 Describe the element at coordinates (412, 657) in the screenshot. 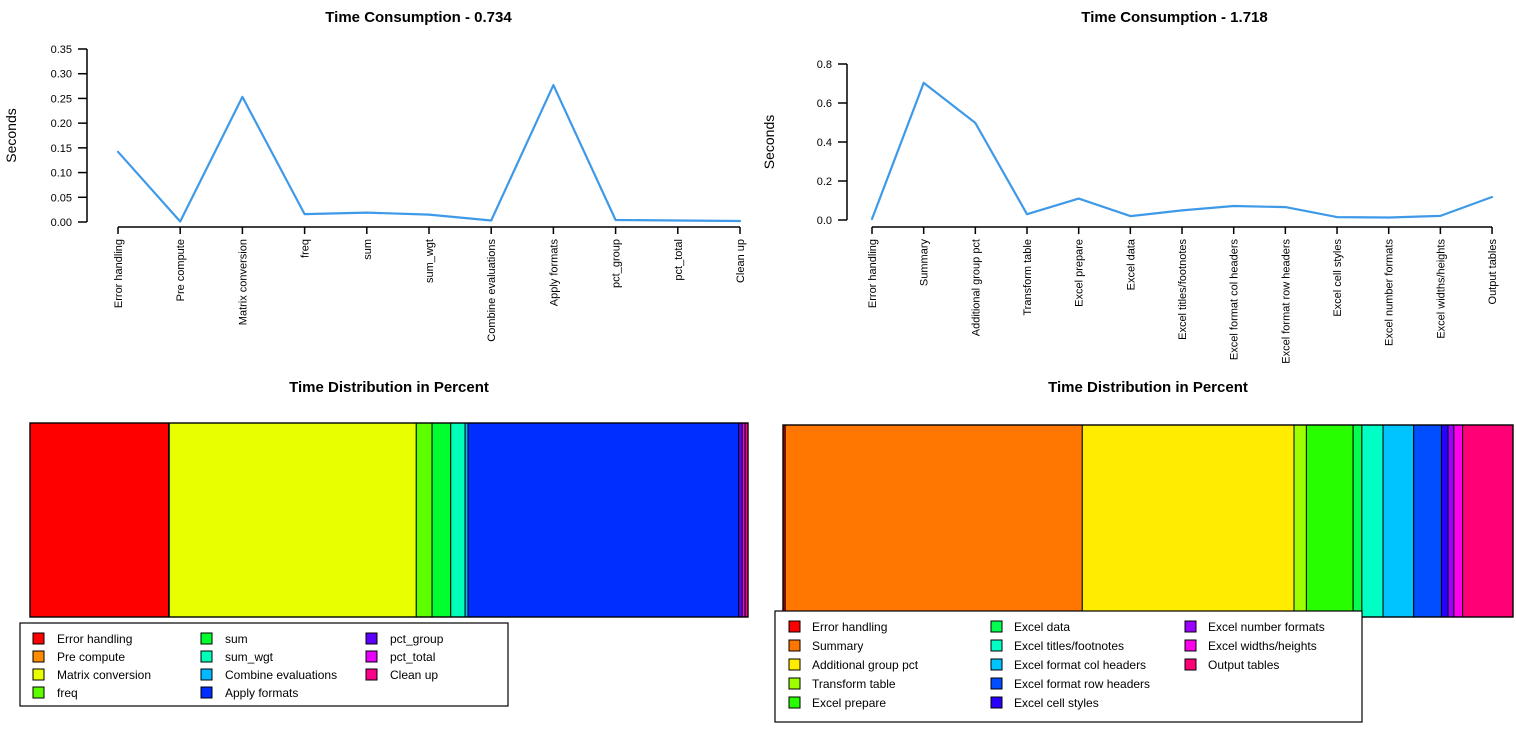

I see `legend-label: pct_total` at that location.